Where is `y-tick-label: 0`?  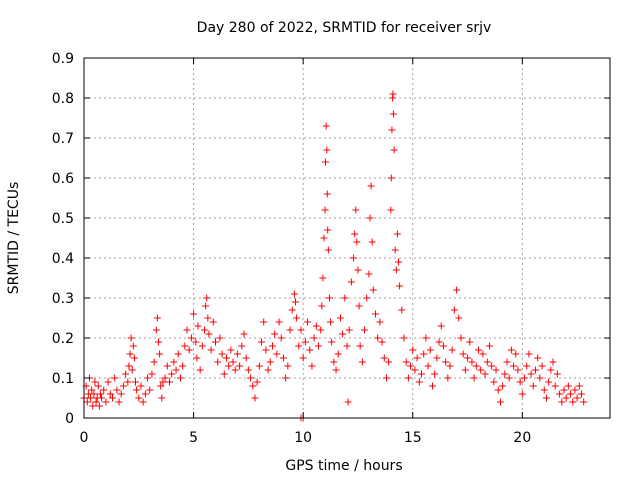 y-tick-label: 0 is located at coordinates (69, 419).